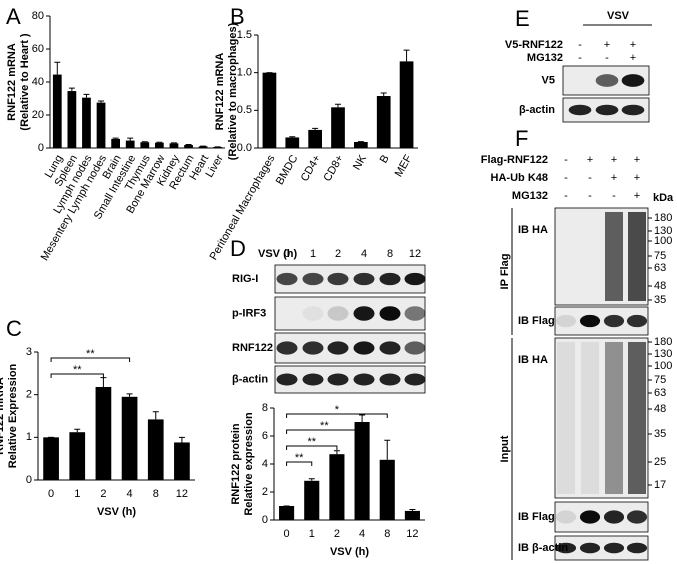  Describe the element at coordinates (244, 35) in the screenshot. I see `y-tick-label: 1.5` at that location.